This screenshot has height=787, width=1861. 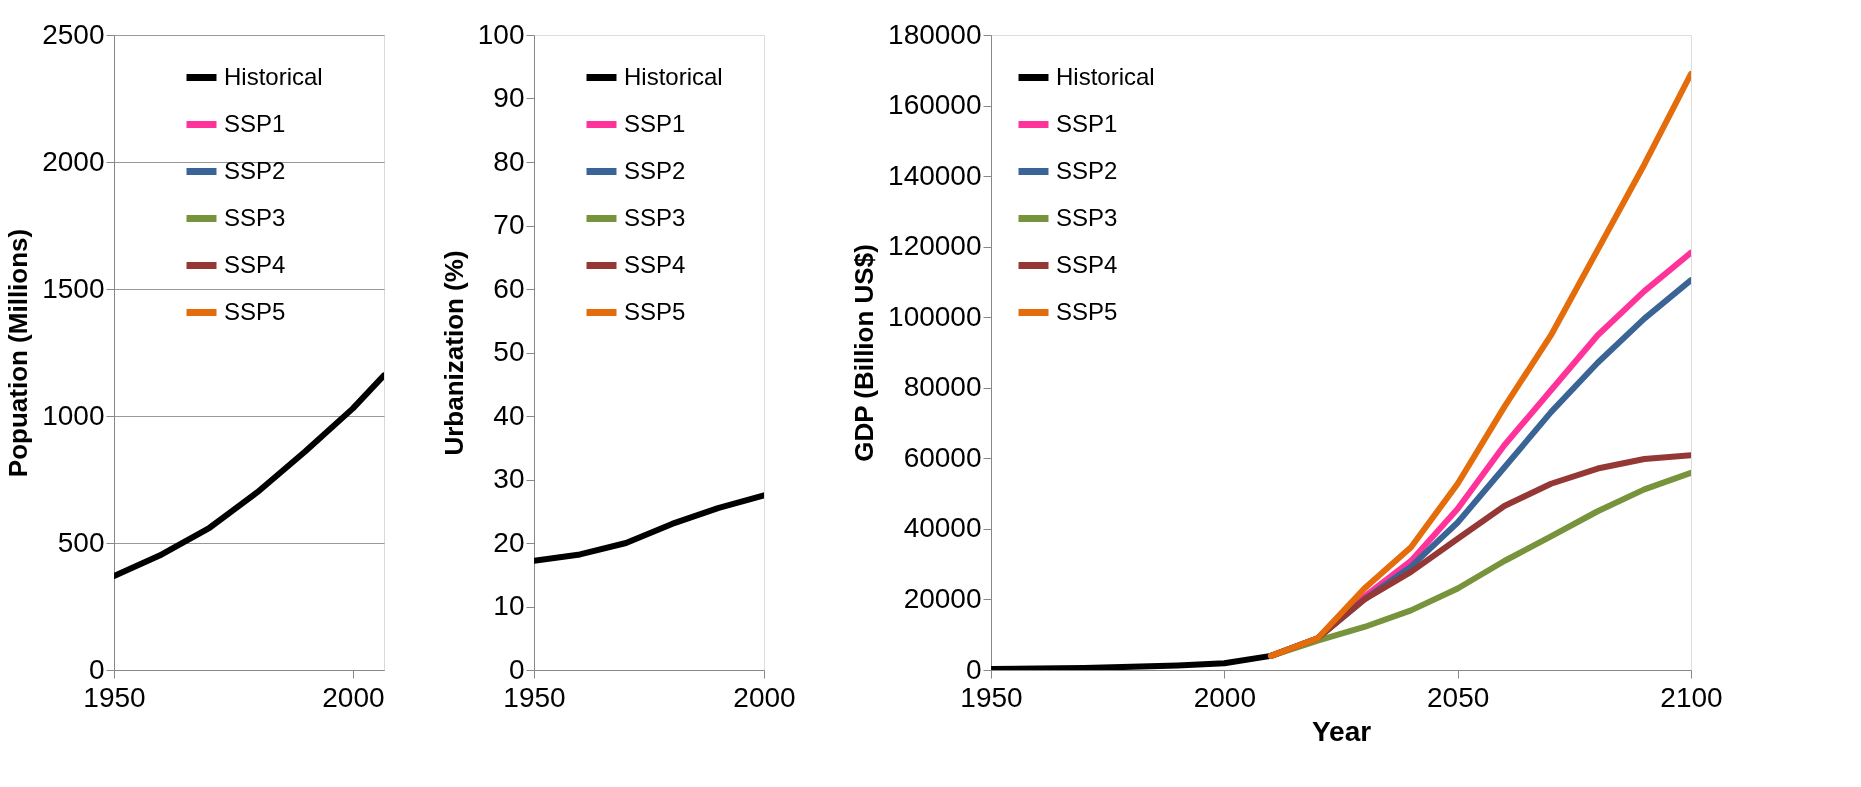 I want to click on y-axis-title: Urbanization (%), so click(x=453, y=353).